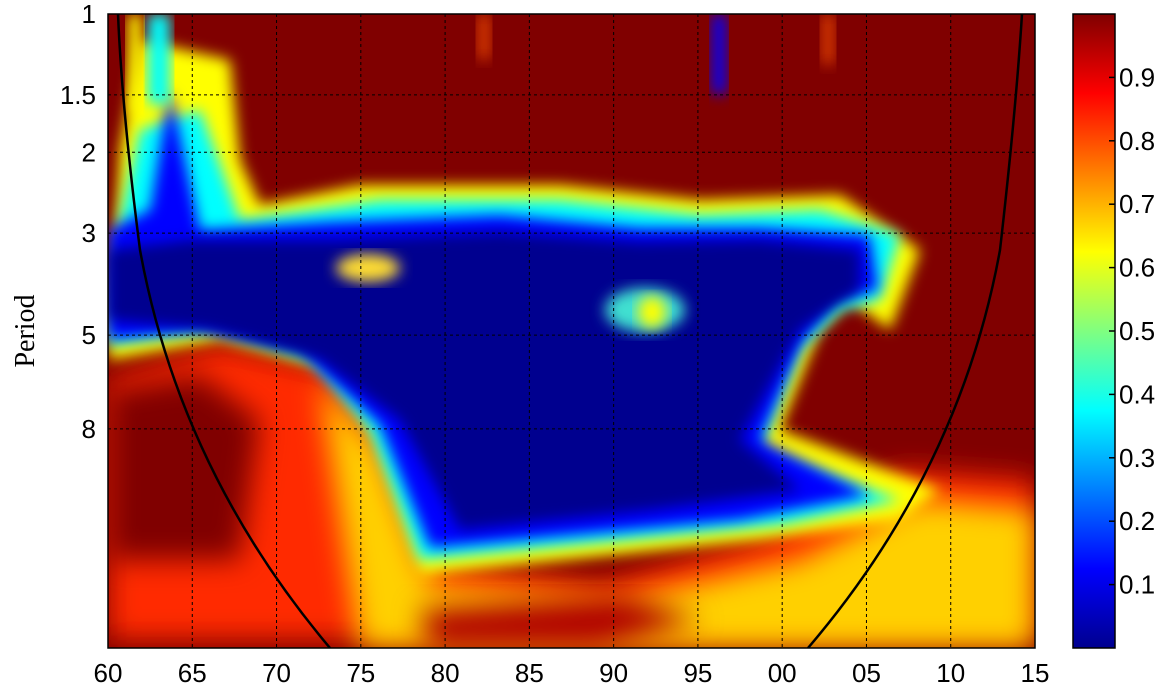 The width and height of the screenshot is (1174, 690). Describe the element at coordinates (360, 673) in the screenshot. I see `x-tick-label: 75` at that location.